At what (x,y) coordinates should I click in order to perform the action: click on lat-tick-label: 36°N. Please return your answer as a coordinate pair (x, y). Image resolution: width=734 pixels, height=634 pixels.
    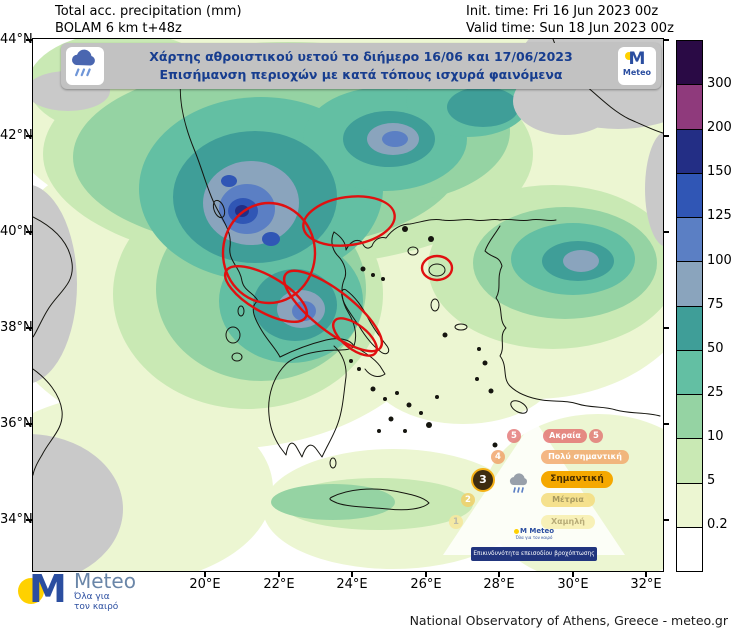
    Looking at the image, I should click on (16, 423).